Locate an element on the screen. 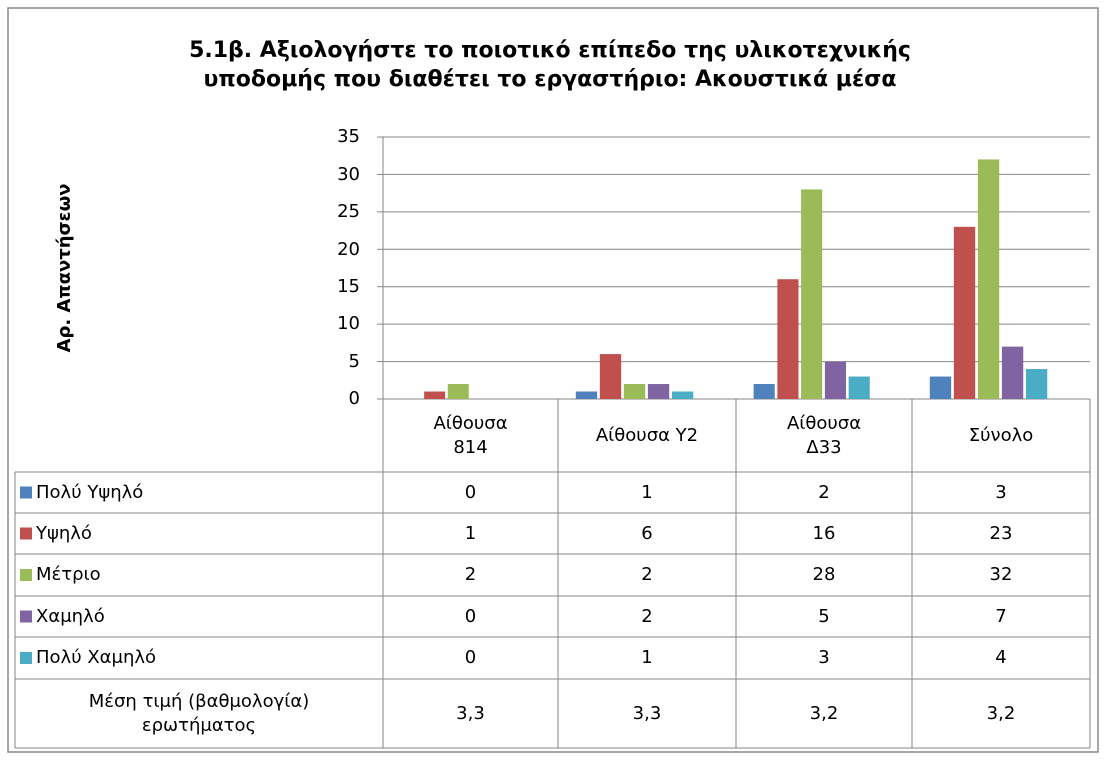  y-tick-label: 20 is located at coordinates (348, 249).